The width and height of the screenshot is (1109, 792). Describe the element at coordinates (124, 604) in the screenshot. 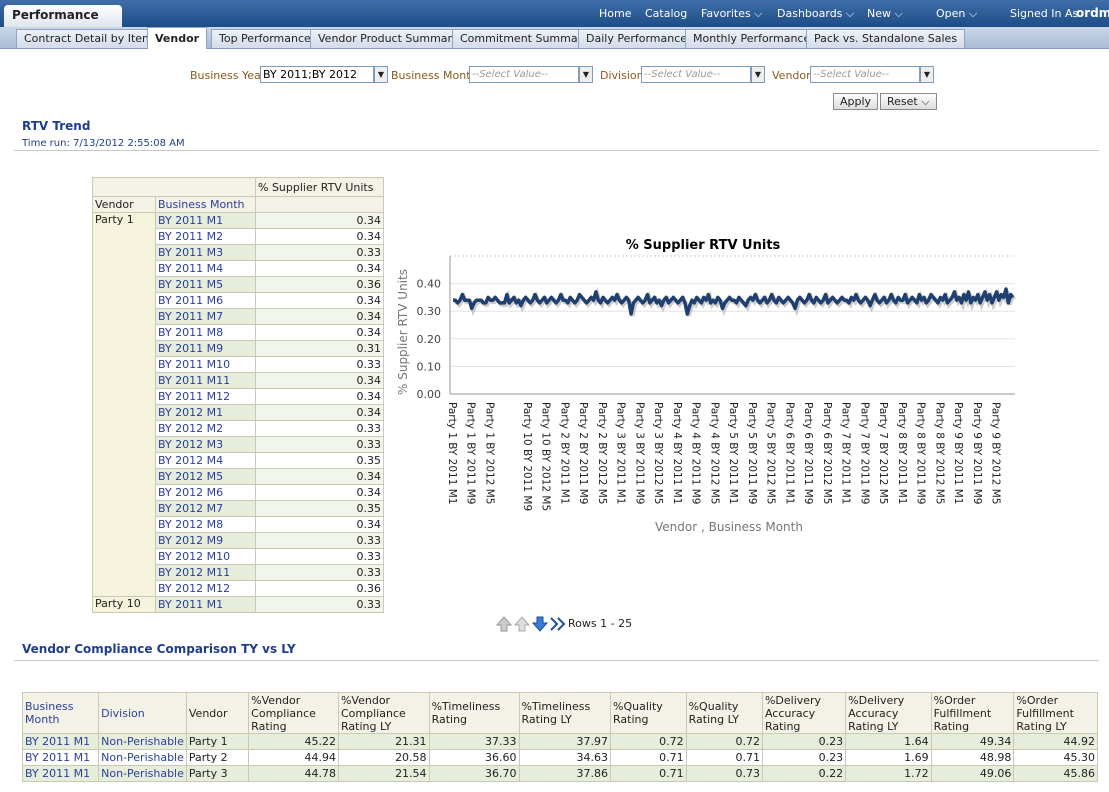

I see `vendor-cell: Party 10` at that location.